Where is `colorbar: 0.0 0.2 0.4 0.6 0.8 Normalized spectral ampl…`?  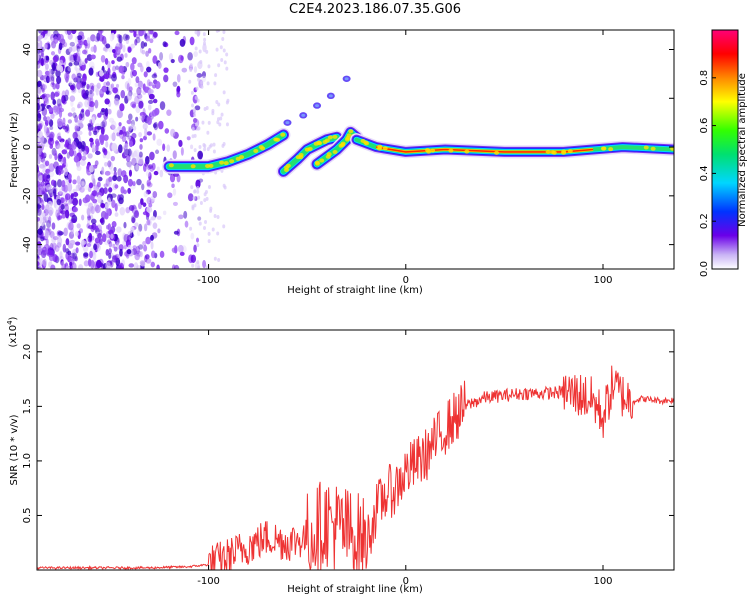
colorbar: 0.0 0.2 0.4 0.6 0.8 Normalized spectral ampl… is located at coordinates (723, 153).